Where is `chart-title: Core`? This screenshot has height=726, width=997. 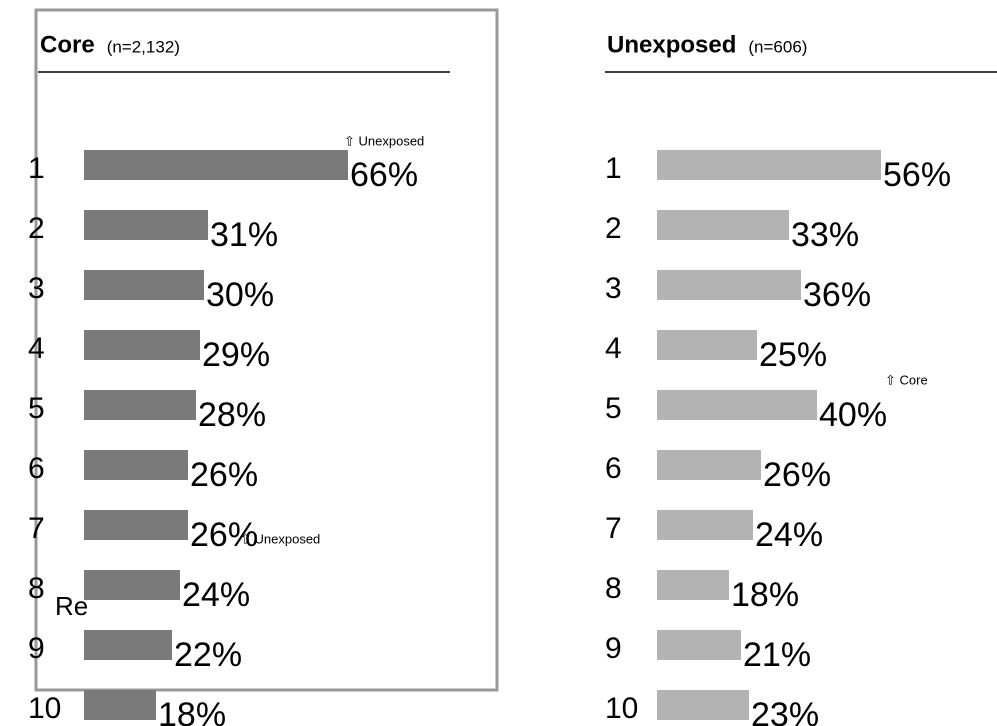 chart-title: Core is located at coordinates (67, 44).